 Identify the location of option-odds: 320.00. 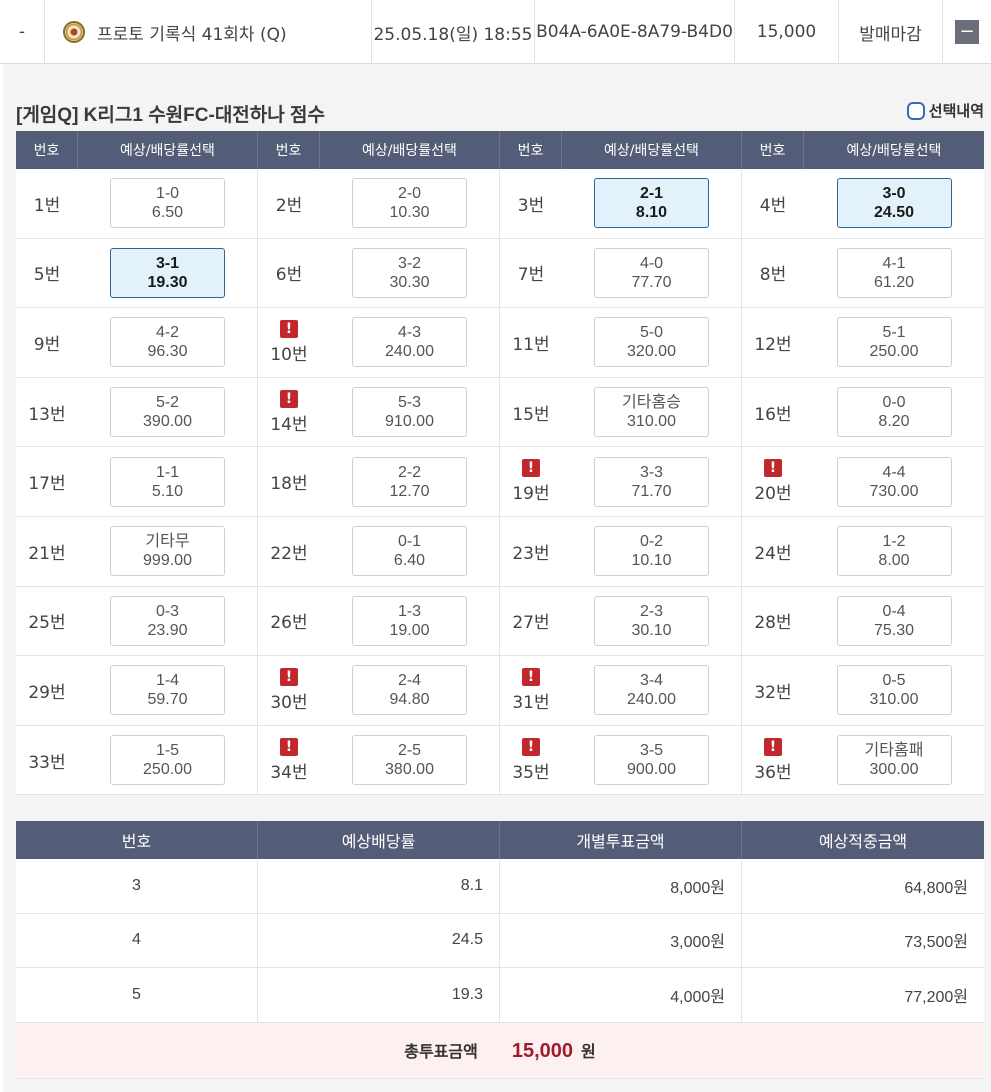
(651, 352).